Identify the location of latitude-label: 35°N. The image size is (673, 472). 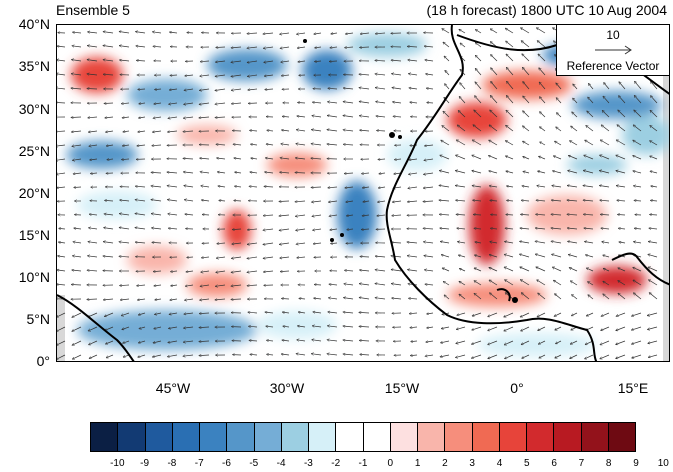
(25, 66).